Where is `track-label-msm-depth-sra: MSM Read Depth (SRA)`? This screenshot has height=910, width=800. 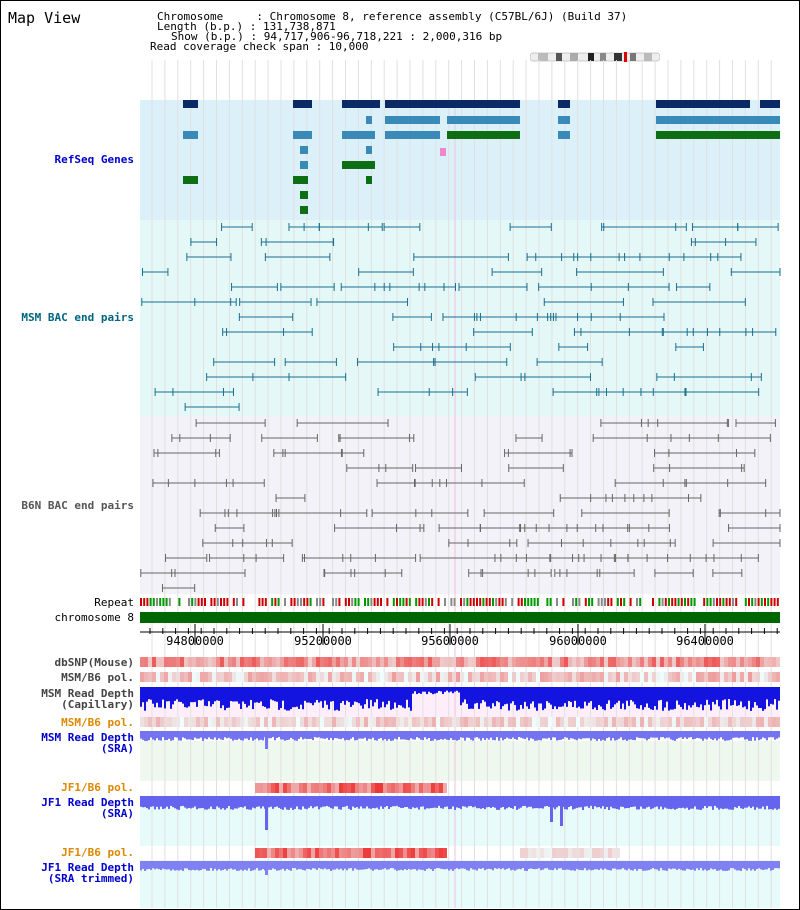 track-label-msm-depth-sra: MSM Read Depth (SRA) is located at coordinates (87, 743).